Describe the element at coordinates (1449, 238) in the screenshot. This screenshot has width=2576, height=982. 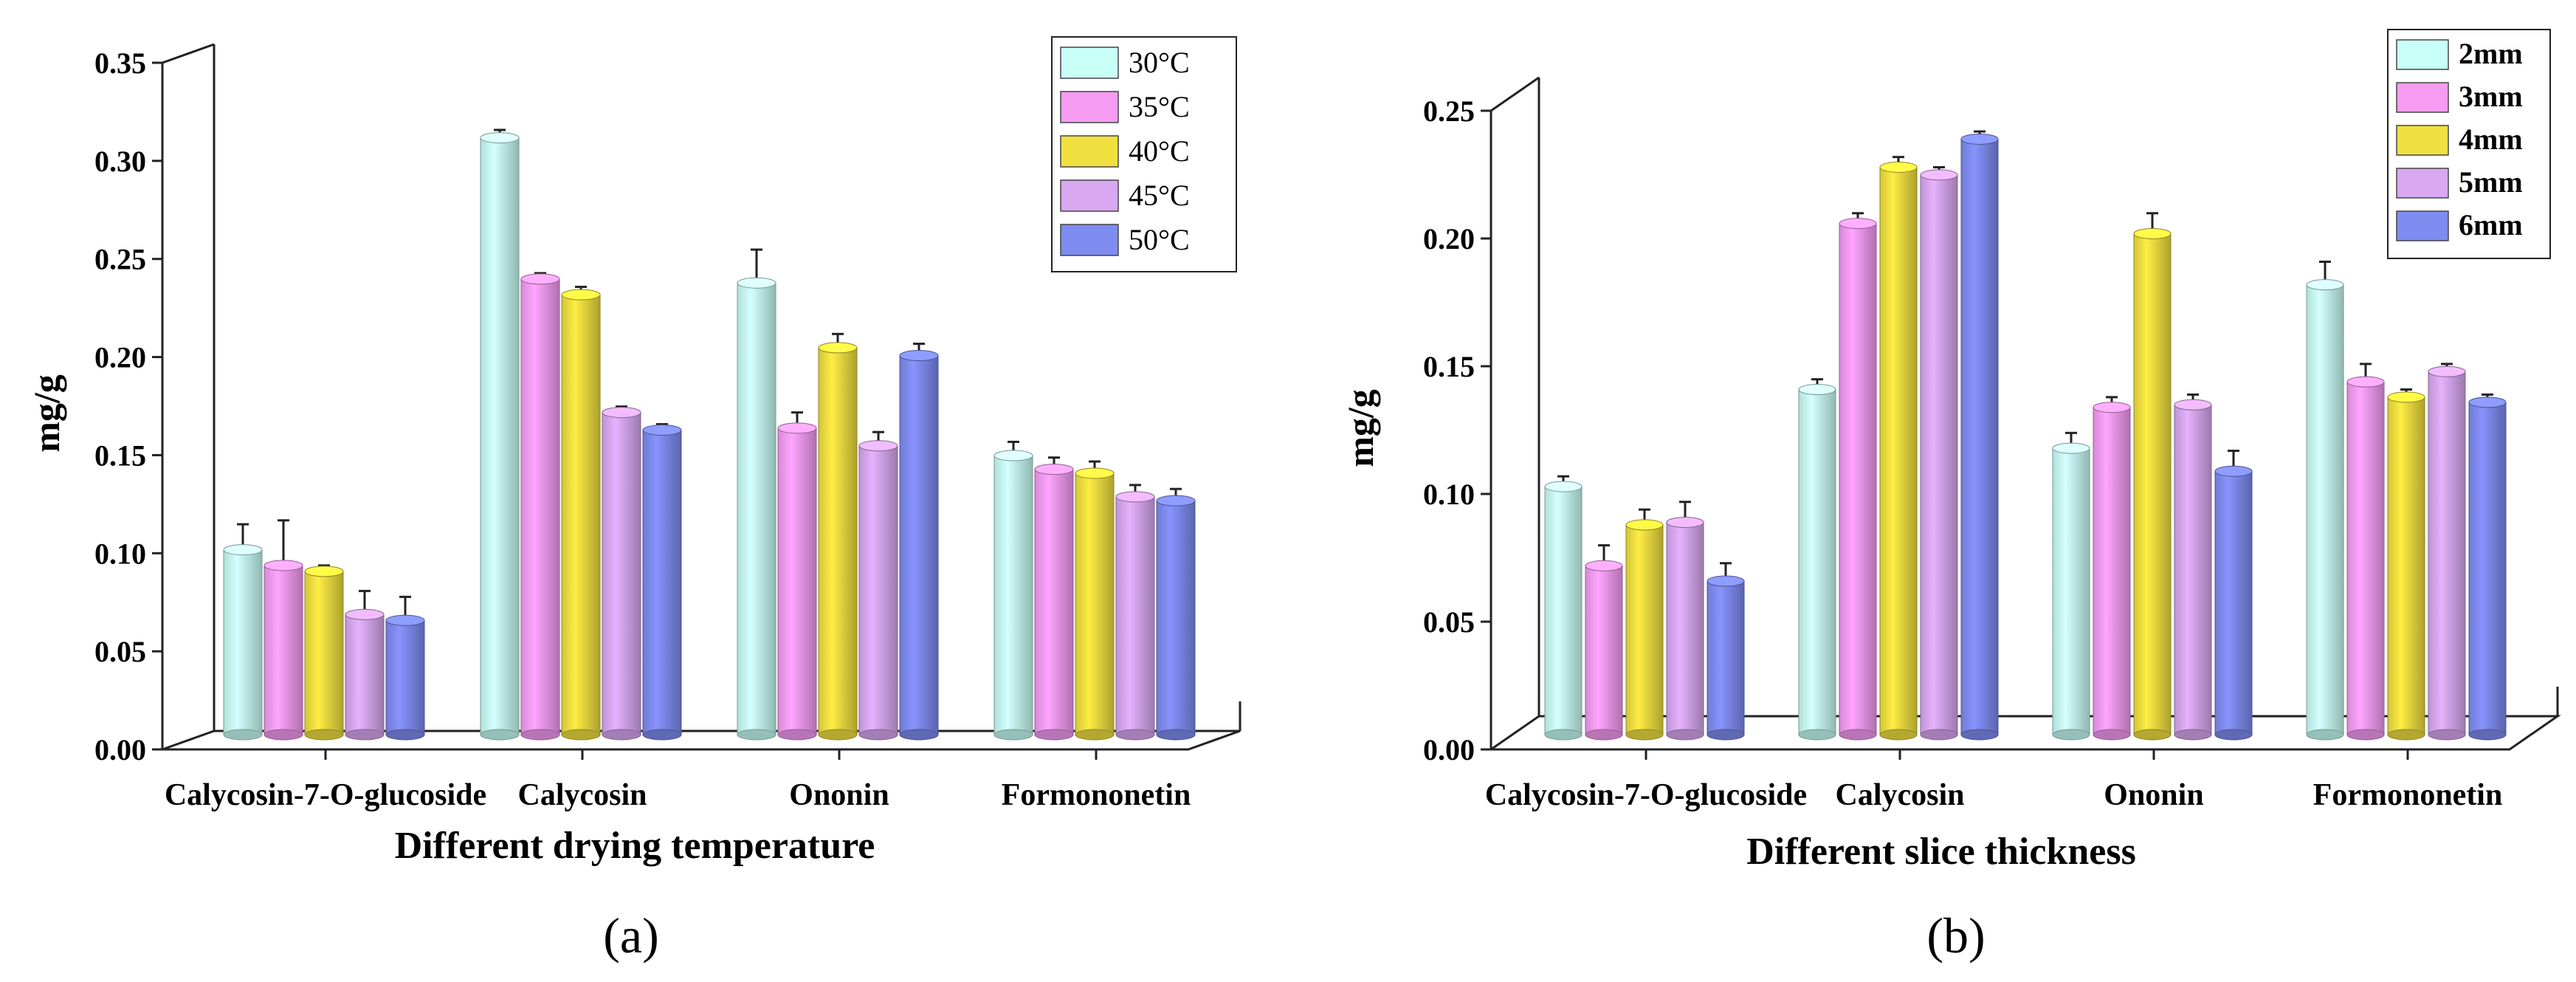
I see `y-tick-label: 0.20` at that location.